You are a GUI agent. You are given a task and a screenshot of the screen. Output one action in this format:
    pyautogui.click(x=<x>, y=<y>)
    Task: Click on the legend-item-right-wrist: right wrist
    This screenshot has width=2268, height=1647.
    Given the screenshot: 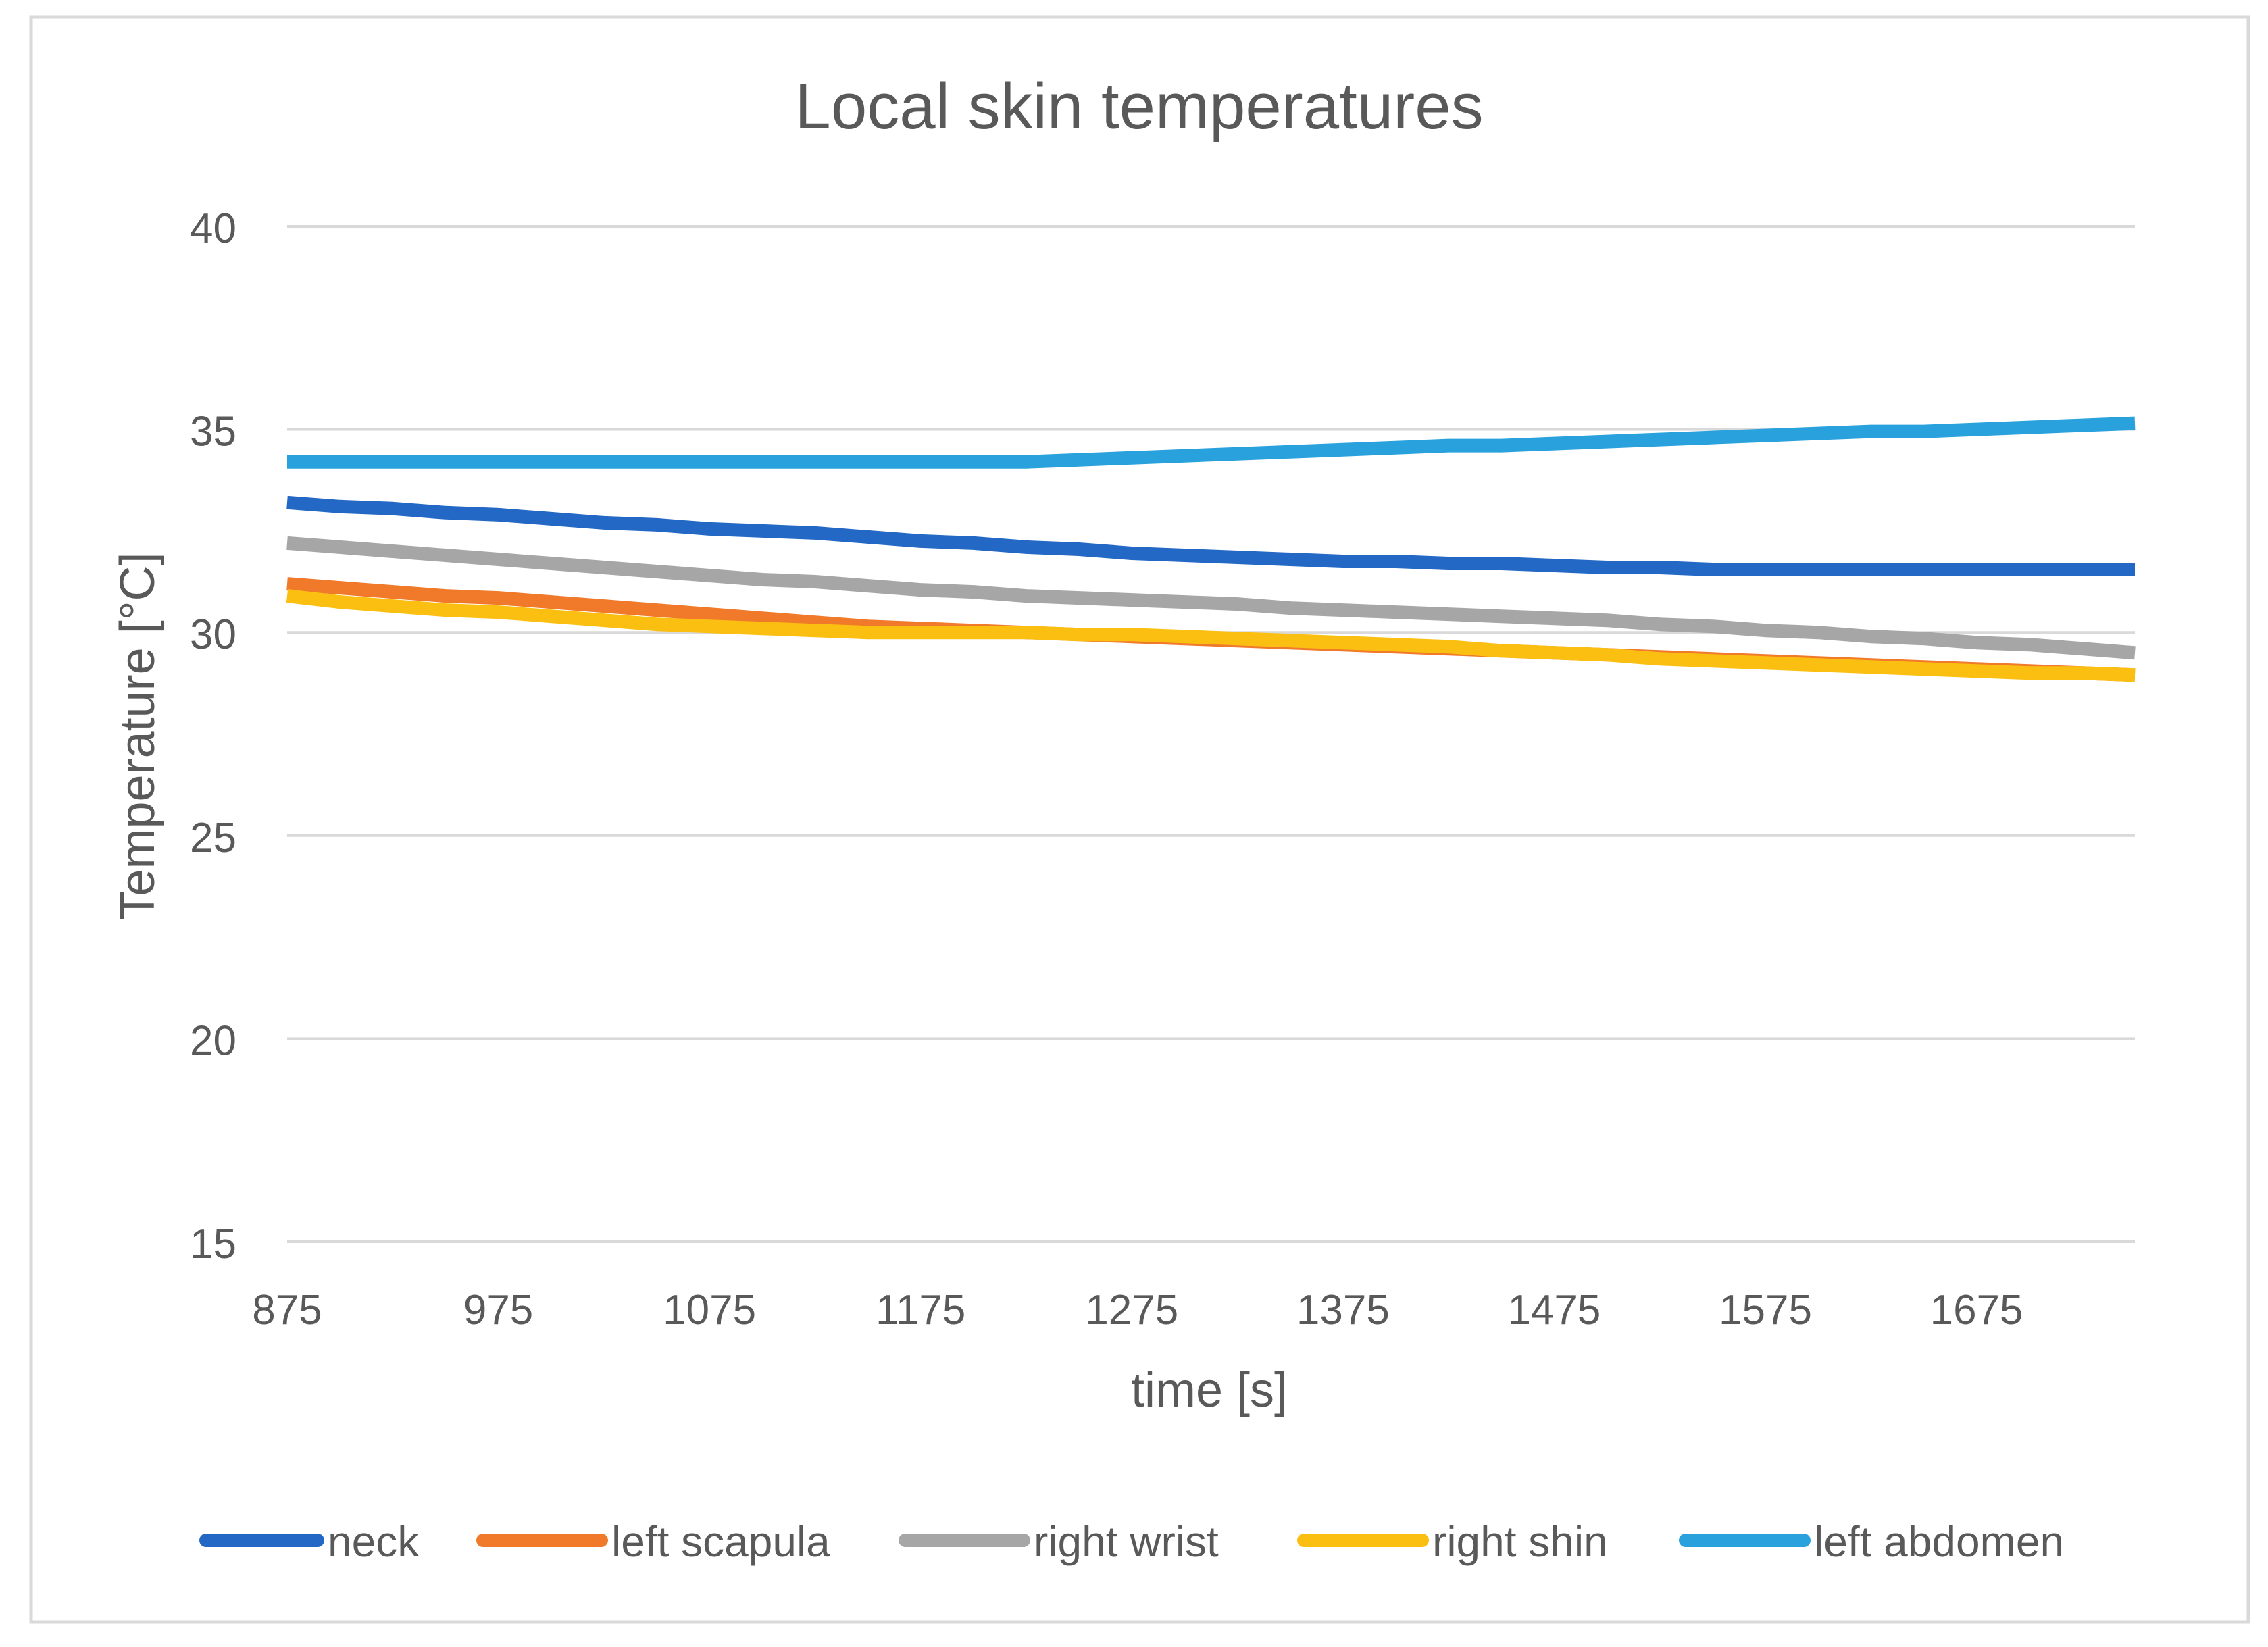 What is the action you would take?
    pyautogui.click(x=1059, y=1542)
    